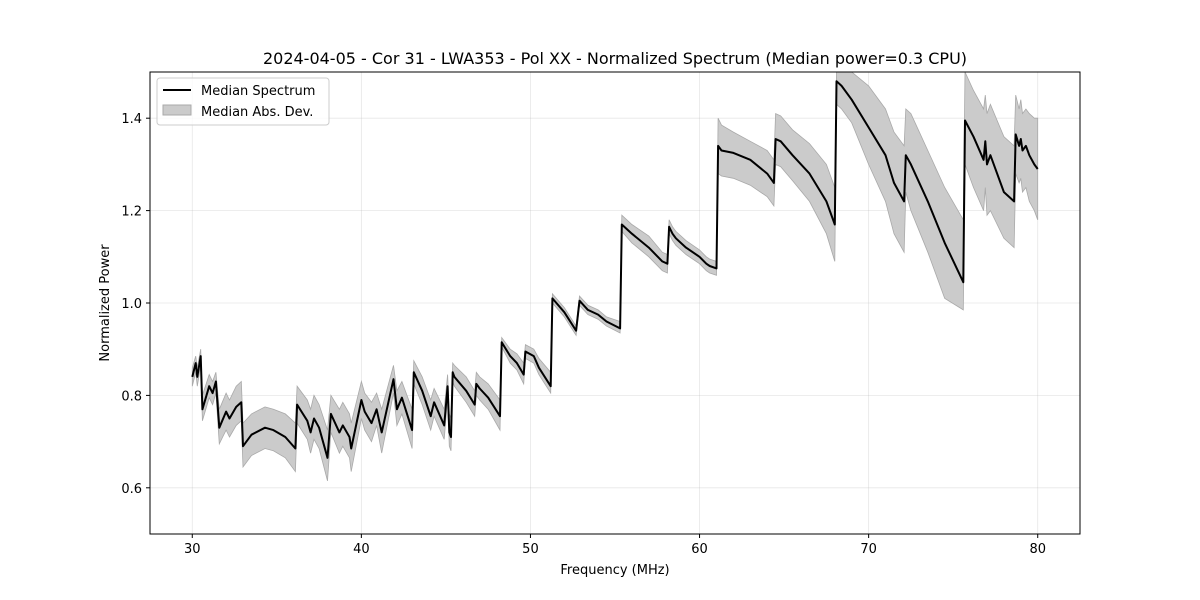 The image size is (1200, 600). What do you see at coordinates (105, 303) in the screenshot?
I see `y-axis-label: Normalized Power` at bounding box center [105, 303].